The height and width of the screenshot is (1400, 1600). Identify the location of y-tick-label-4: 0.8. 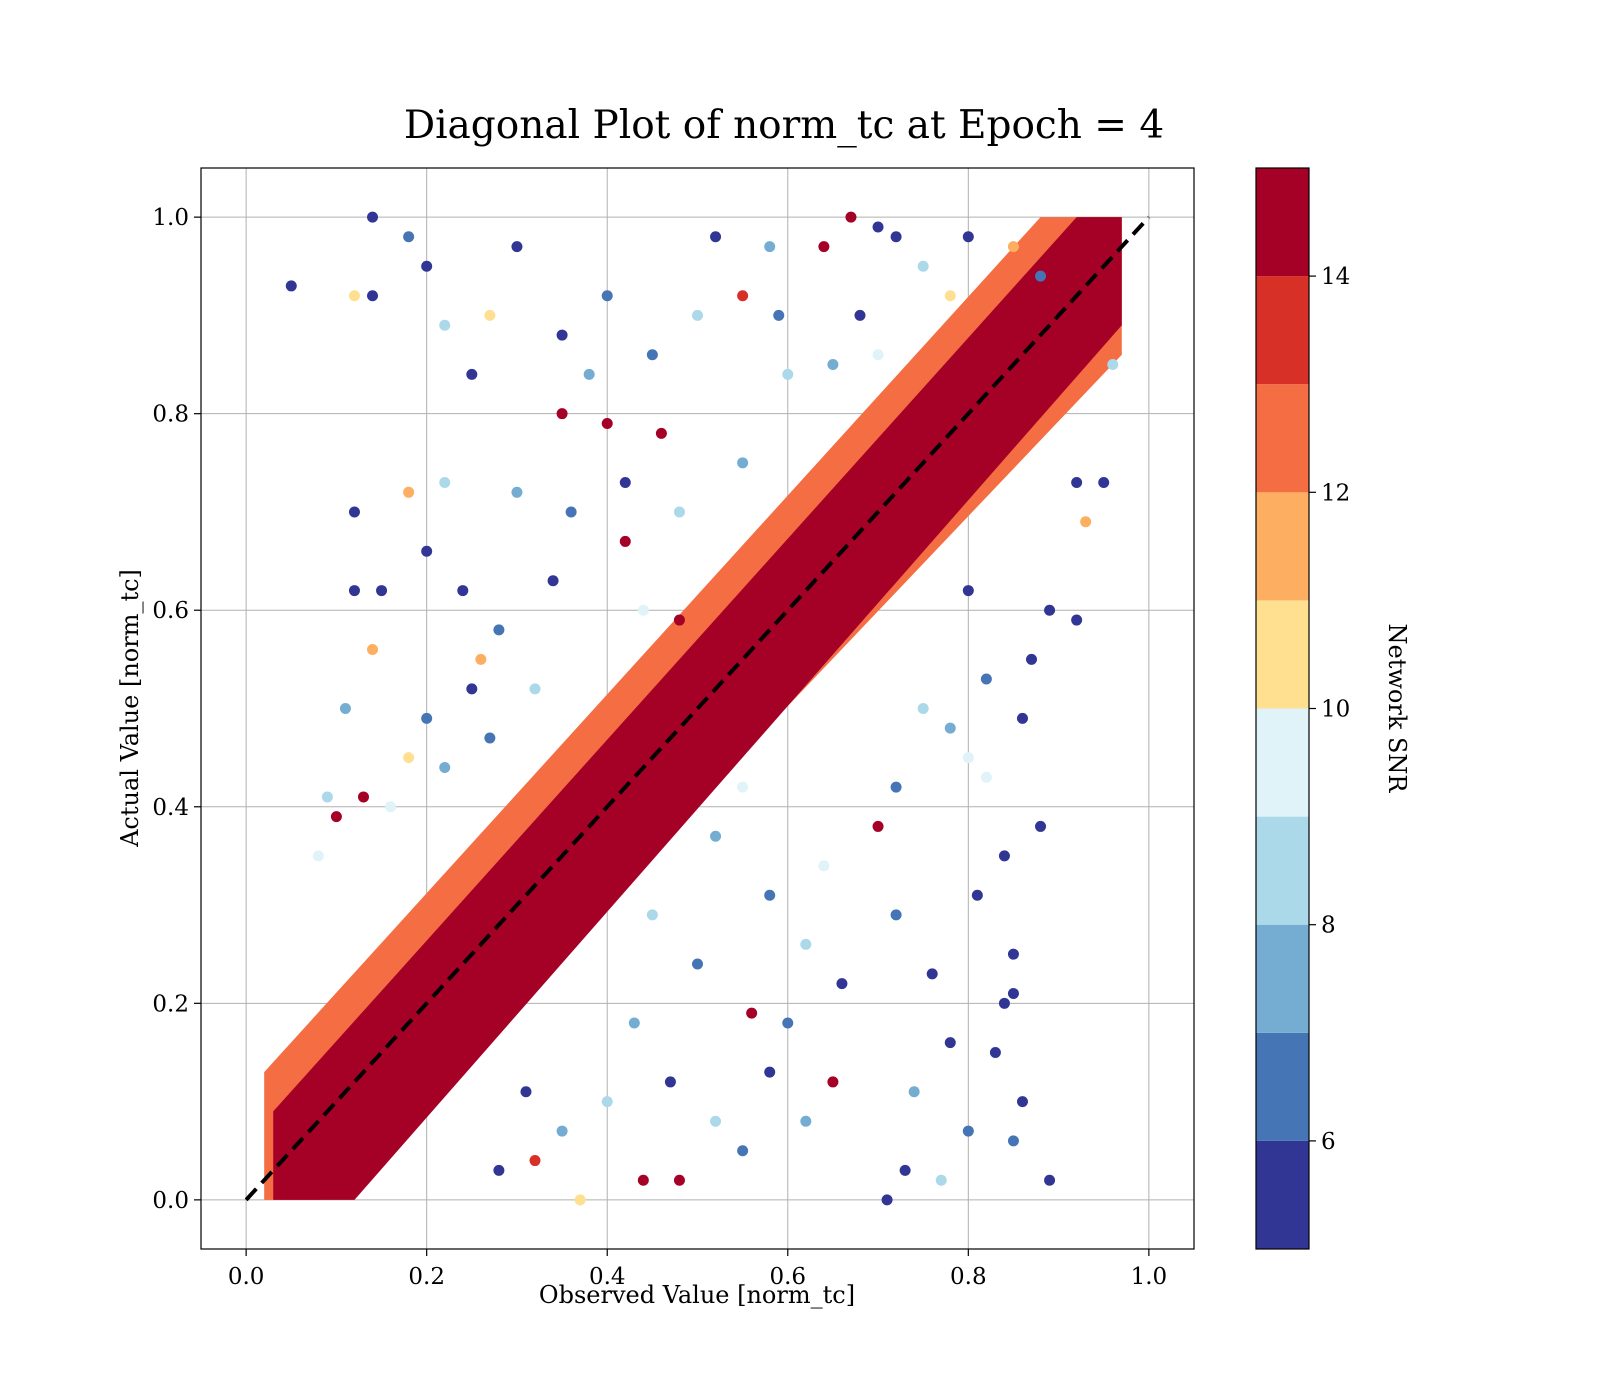
(170, 415).